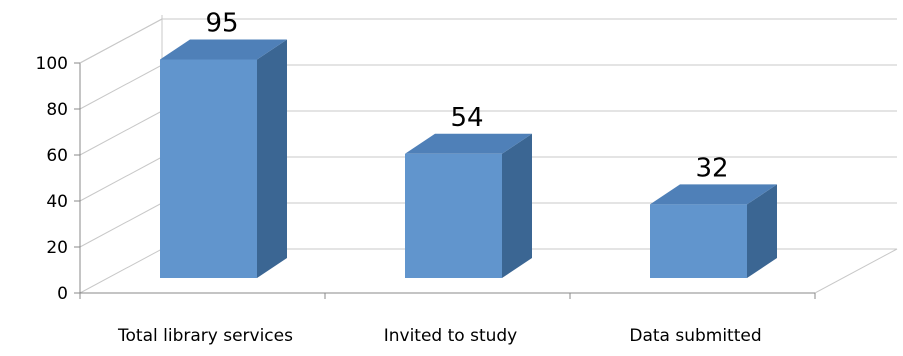  Describe the element at coordinates (62, 294) in the screenshot. I see `y-tick-label: 0` at that location.